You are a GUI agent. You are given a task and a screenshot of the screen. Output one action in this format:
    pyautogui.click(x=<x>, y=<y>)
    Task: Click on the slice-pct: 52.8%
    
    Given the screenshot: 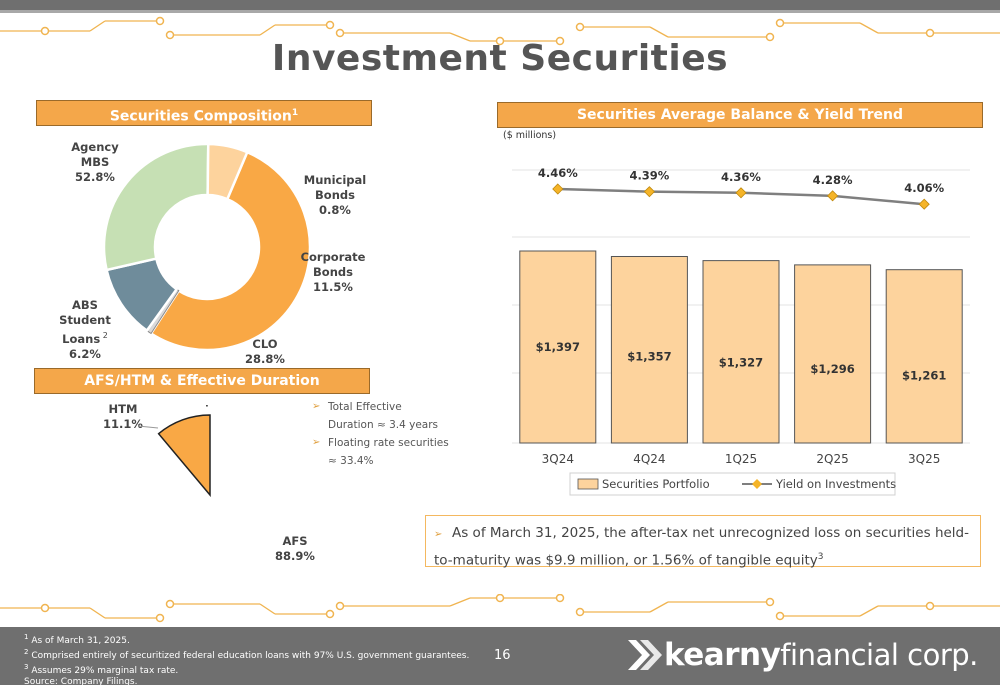 What is the action you would take?
    pyautogui.click(x=95, y=177)
    